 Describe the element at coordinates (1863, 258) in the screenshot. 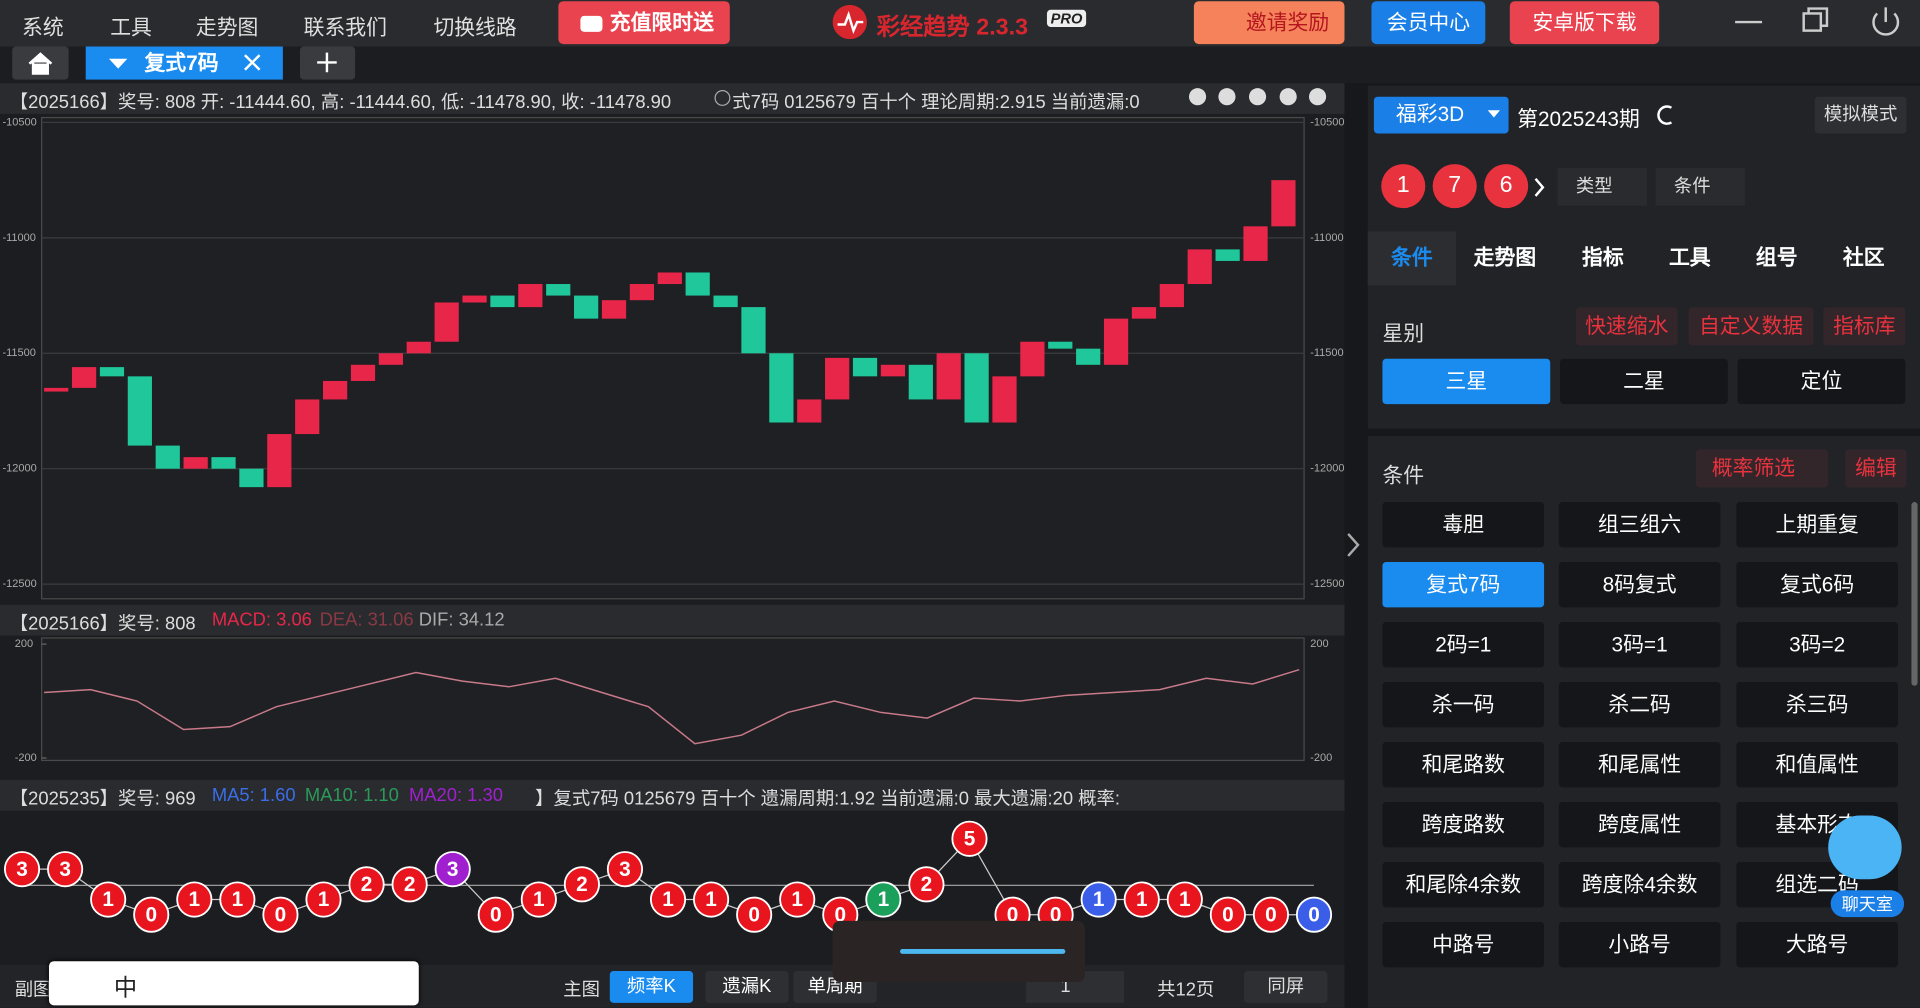

I see `panel-tab: 社区` at that location.